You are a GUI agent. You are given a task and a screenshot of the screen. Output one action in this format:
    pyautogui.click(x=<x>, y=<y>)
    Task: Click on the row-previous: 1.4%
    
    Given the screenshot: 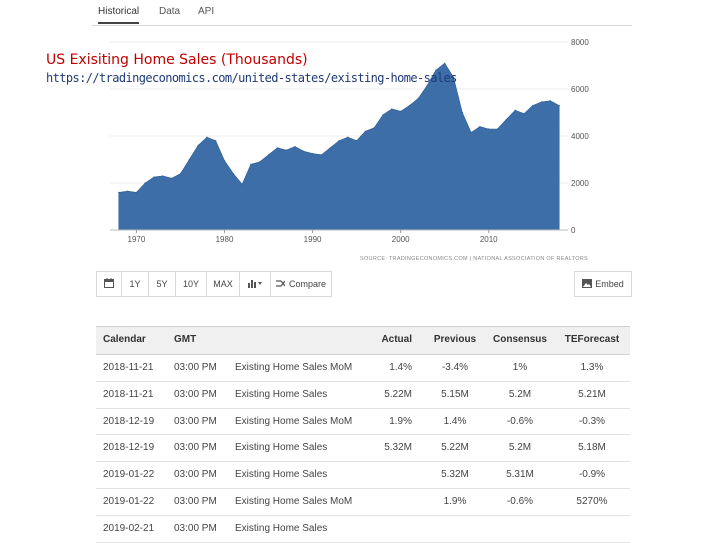 What is the action you would take?
    pyautogui.click(x=455, y=421)
    